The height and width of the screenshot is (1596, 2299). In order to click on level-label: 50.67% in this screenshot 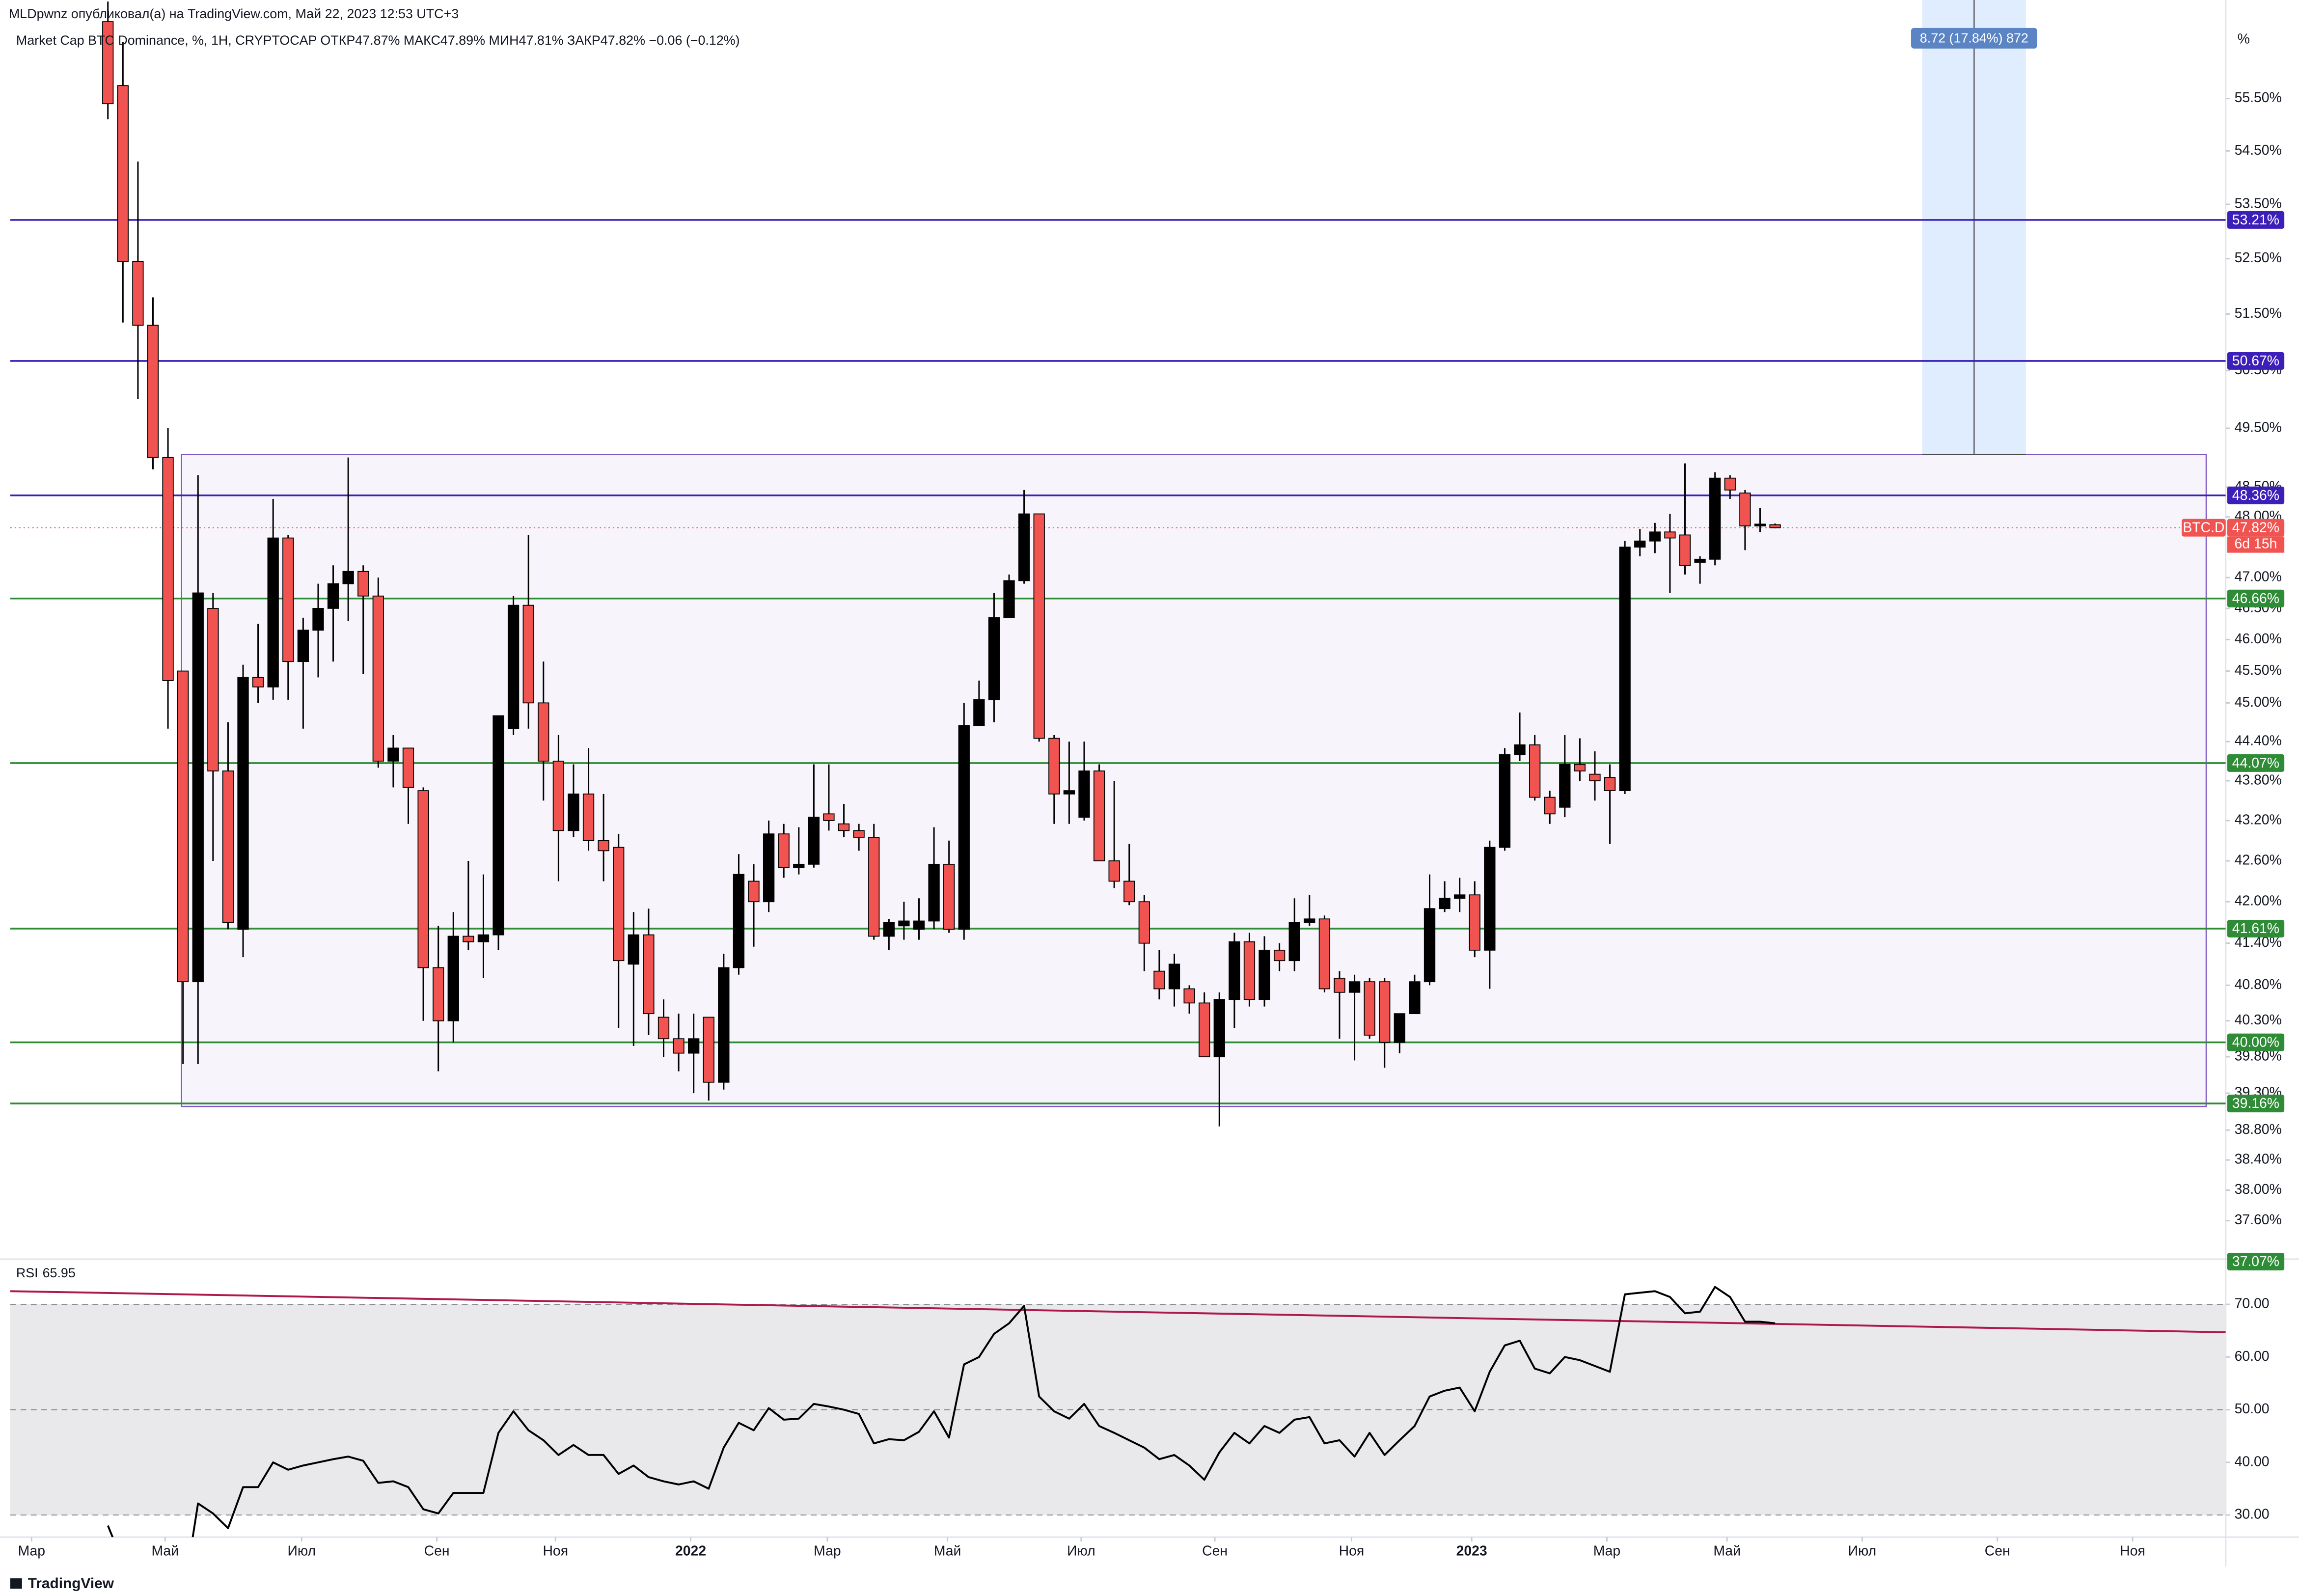, I will do `click(2255, 361)`.